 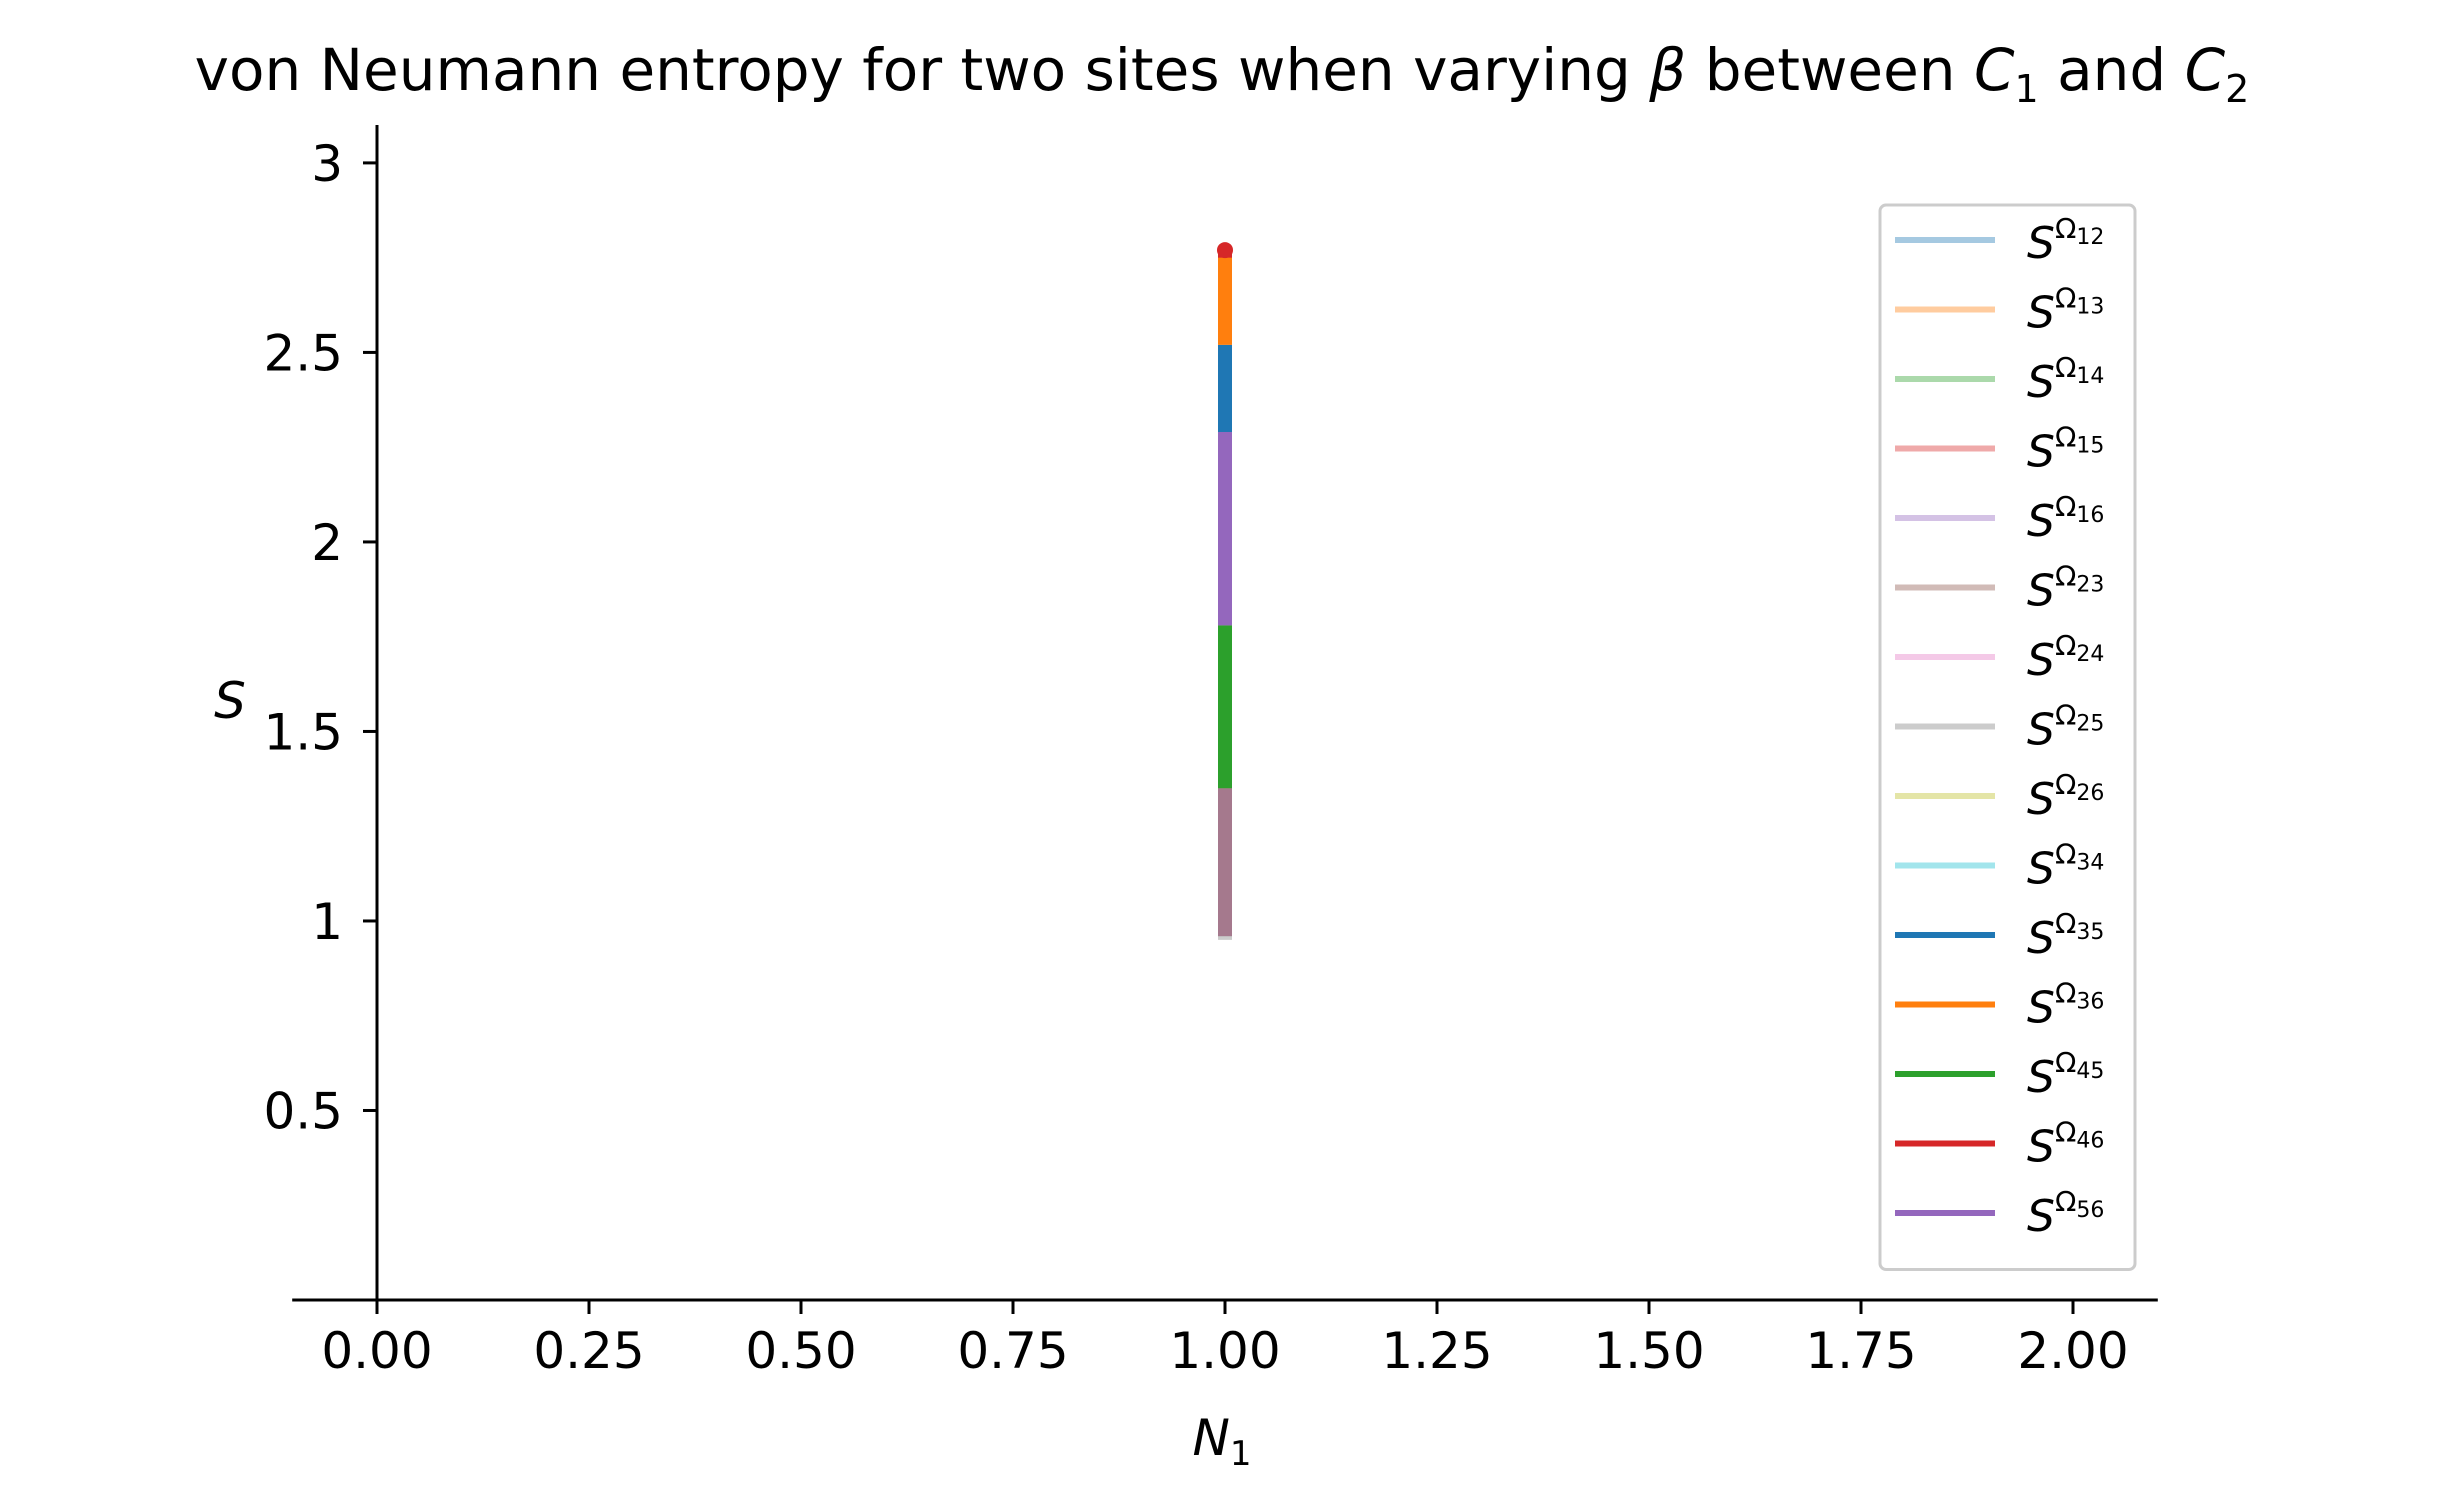 What do you see at coordinates (2090, 1210) in the screenshot?
I see `legend-sub: 56` at bounding box center [2090, 1210].